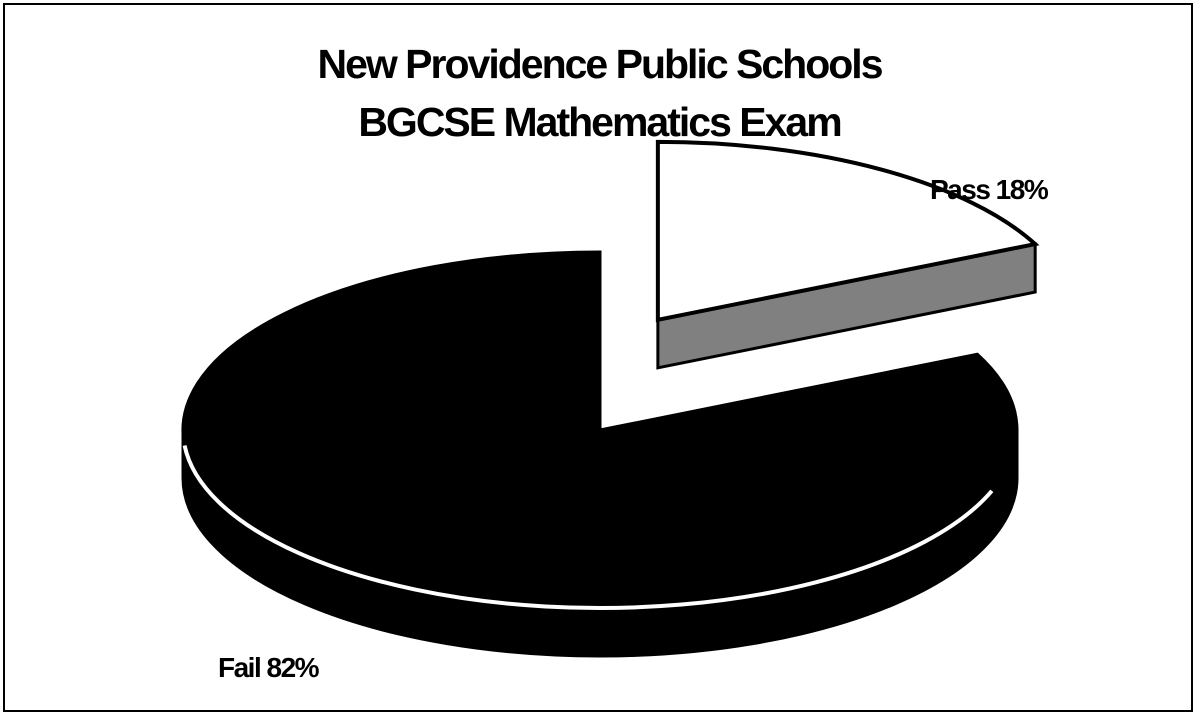 Image resolution: width=1199 pixels, height=717 pixels. I want to click on chart-title-line-1: New Providence Public Schools, so click(600, 64).